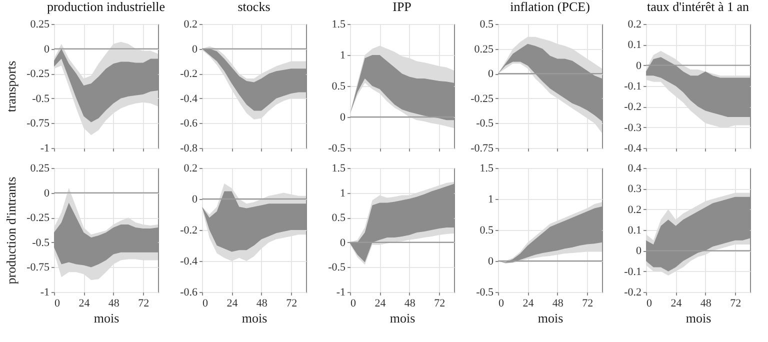  What do you see at coordinates (106, 7) in the screenshot?
I see `chart-title: production industrielle` at bounding box center [106, 7].